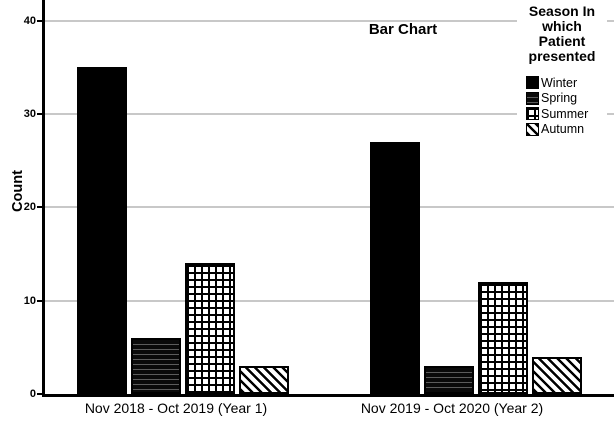  What do you see at coordinates (532, 129) in the screenshot?
I see `legend-swatch-autumn-icon` at bounding box center [532, 129].